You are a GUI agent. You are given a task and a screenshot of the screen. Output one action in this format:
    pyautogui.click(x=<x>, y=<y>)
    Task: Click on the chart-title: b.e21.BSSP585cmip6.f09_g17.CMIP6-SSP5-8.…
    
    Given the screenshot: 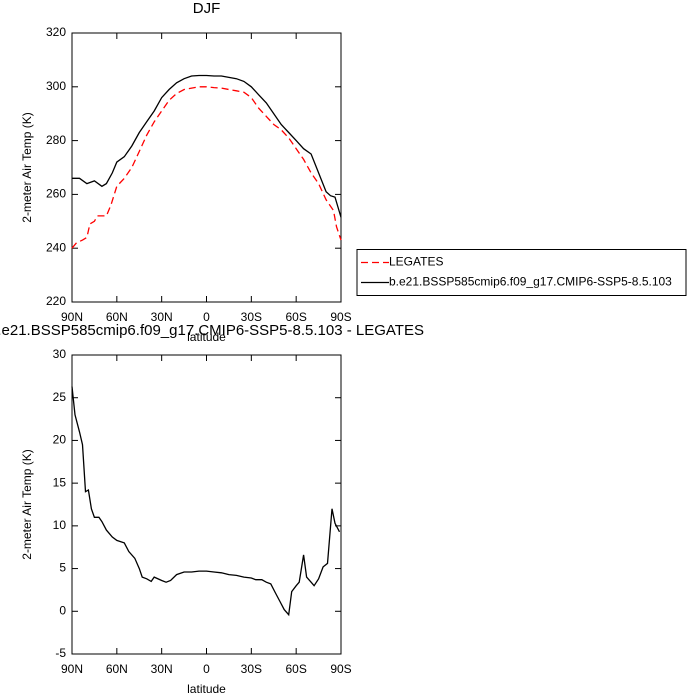 What is the action you would take?
    pyautogui.click(x=212, y=330)
    